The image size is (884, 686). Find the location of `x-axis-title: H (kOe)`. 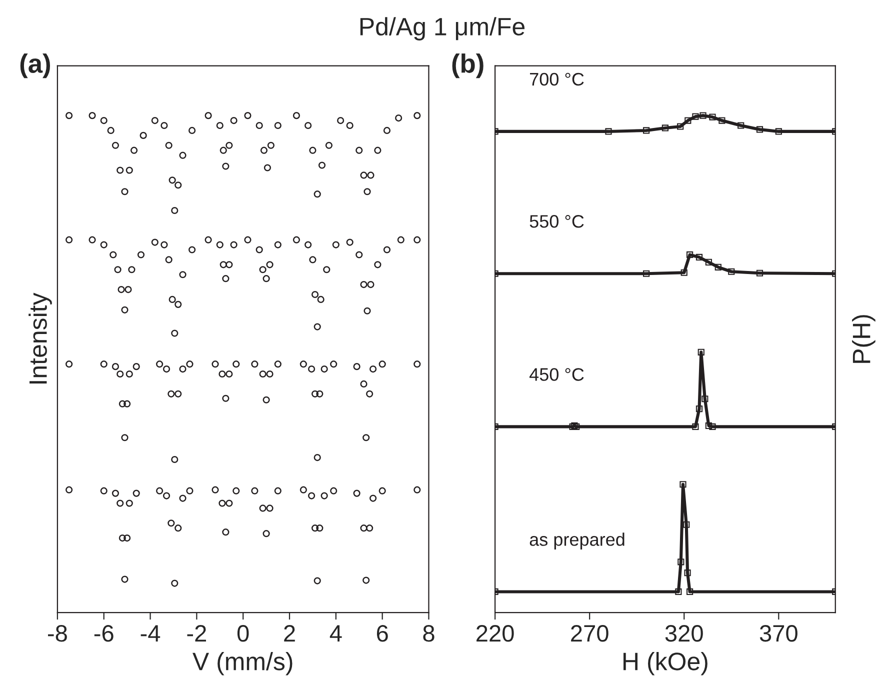

x-axis-title: H (kOe) is located at coordinates (666, 664).